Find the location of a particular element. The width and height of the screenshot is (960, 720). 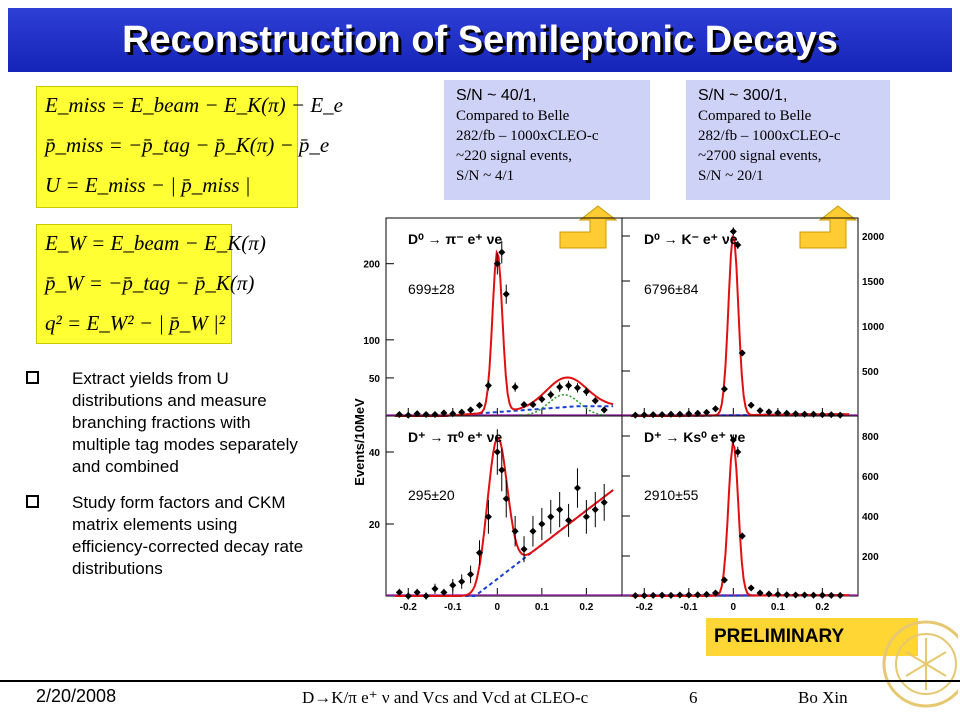

plot-panel: 50 100 200 D⁰ → π⁻ e⁺ νe 699±28 is located at coordinates (493, 318).